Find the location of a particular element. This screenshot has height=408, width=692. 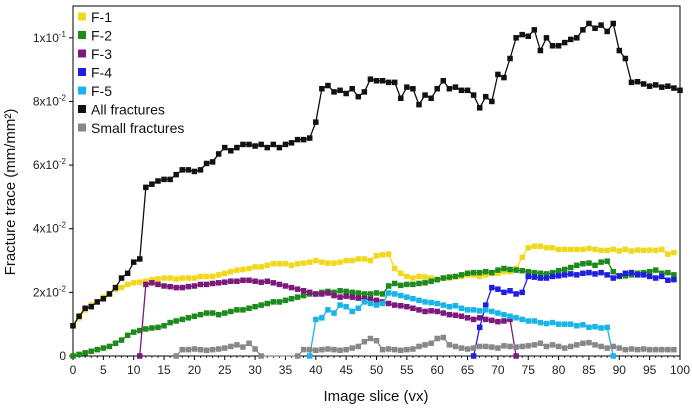

legend-label-small-fractures: Small fractures is located at coordinates (137, 128).